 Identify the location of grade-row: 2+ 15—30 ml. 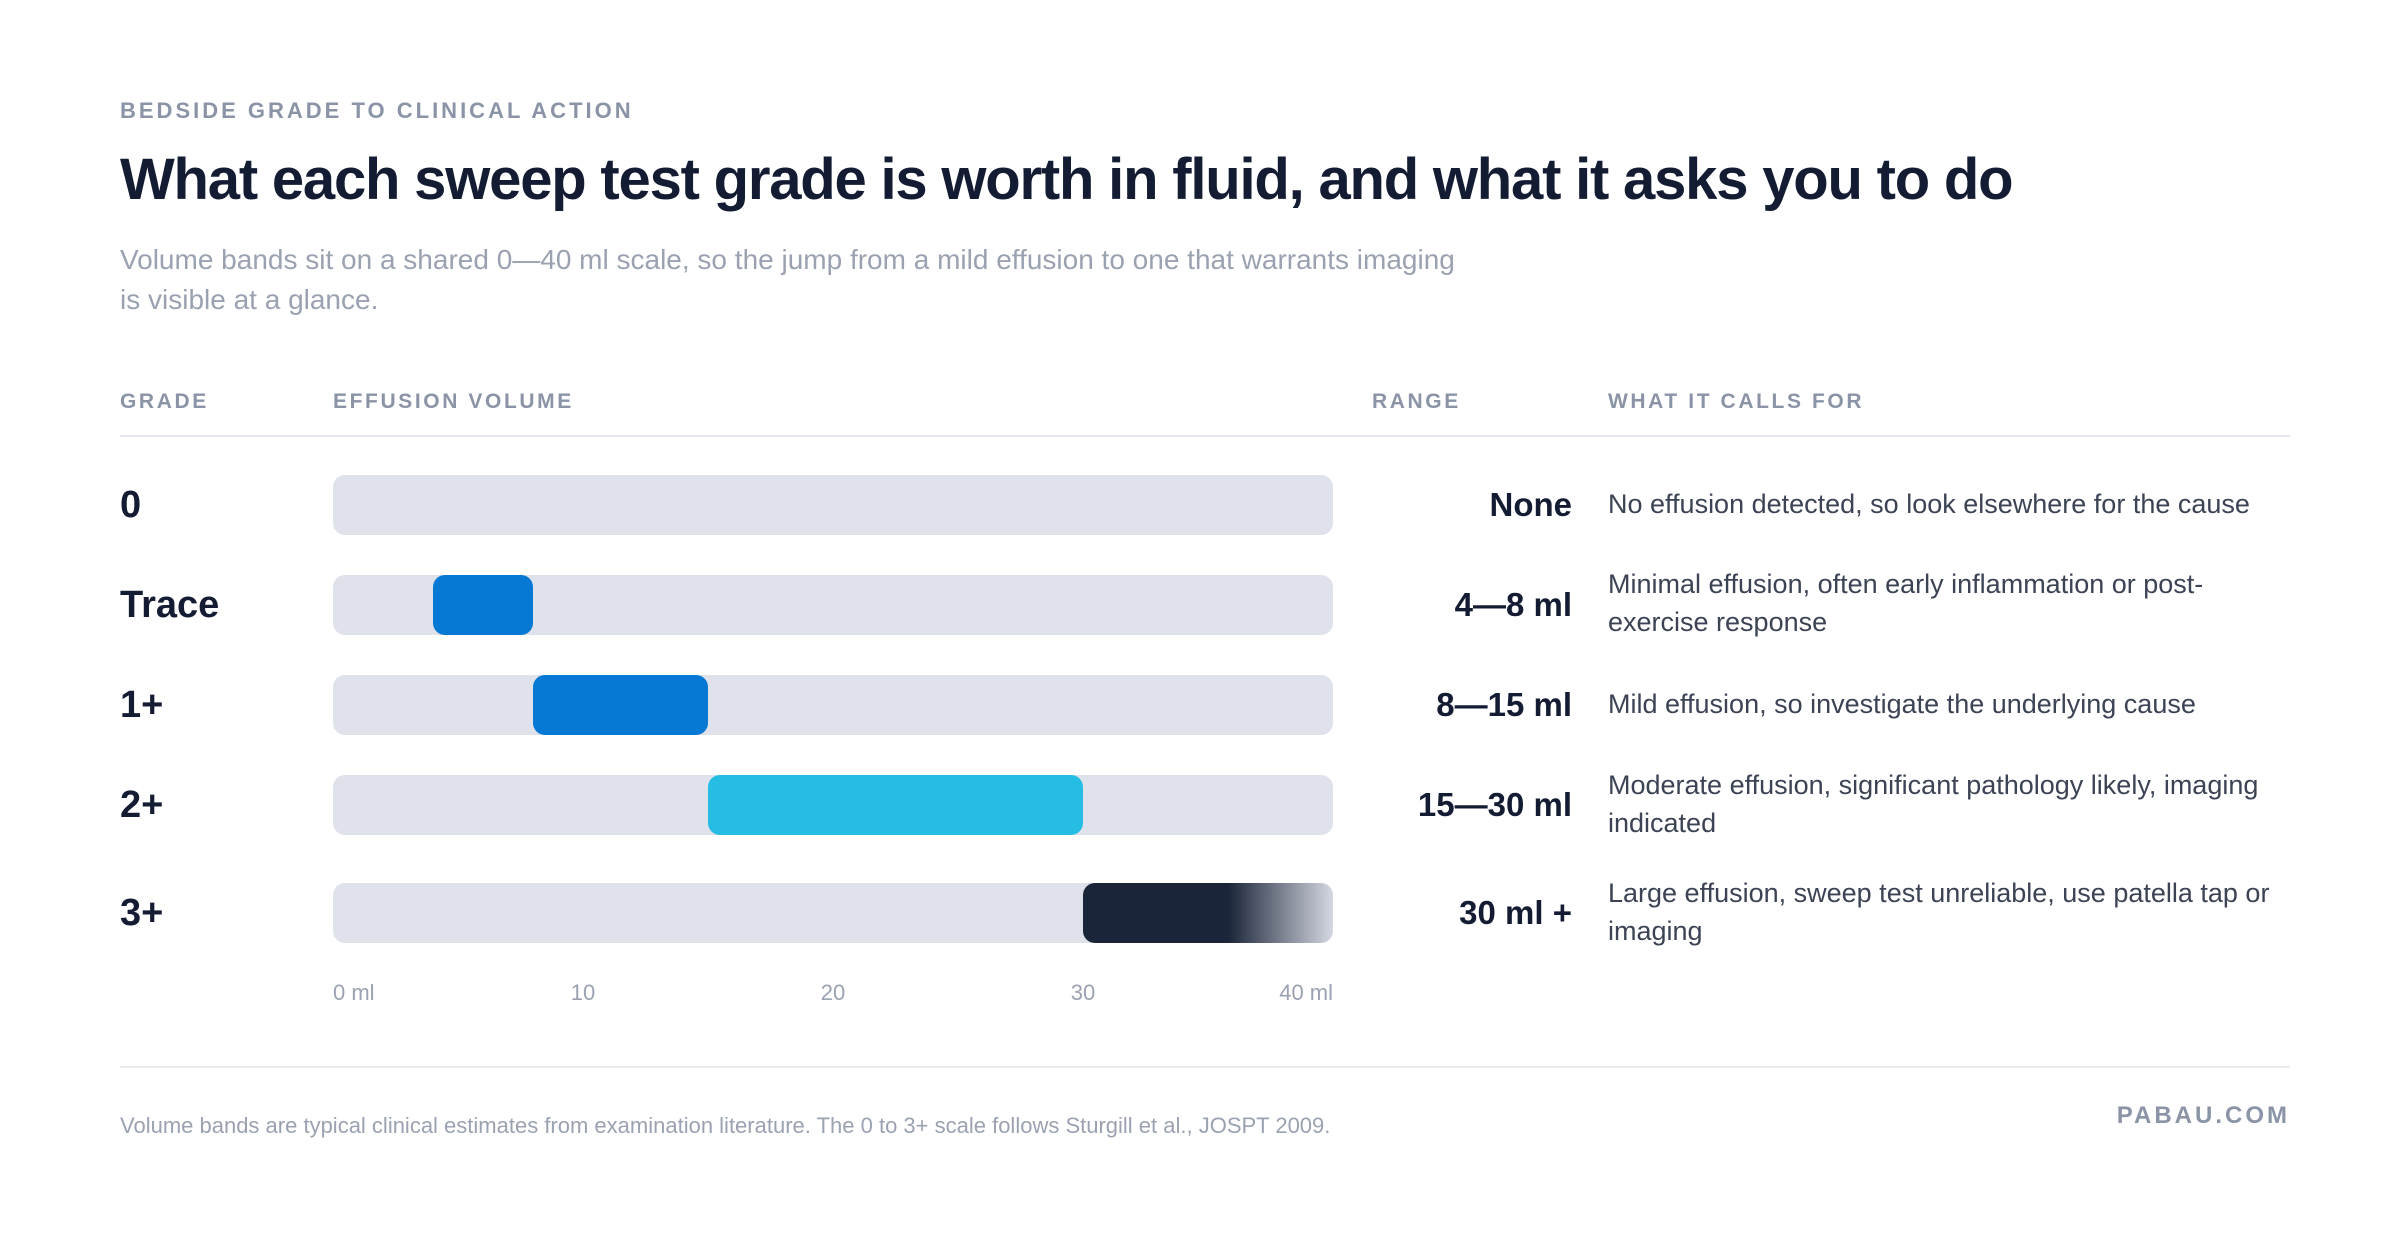
(1200, 805).